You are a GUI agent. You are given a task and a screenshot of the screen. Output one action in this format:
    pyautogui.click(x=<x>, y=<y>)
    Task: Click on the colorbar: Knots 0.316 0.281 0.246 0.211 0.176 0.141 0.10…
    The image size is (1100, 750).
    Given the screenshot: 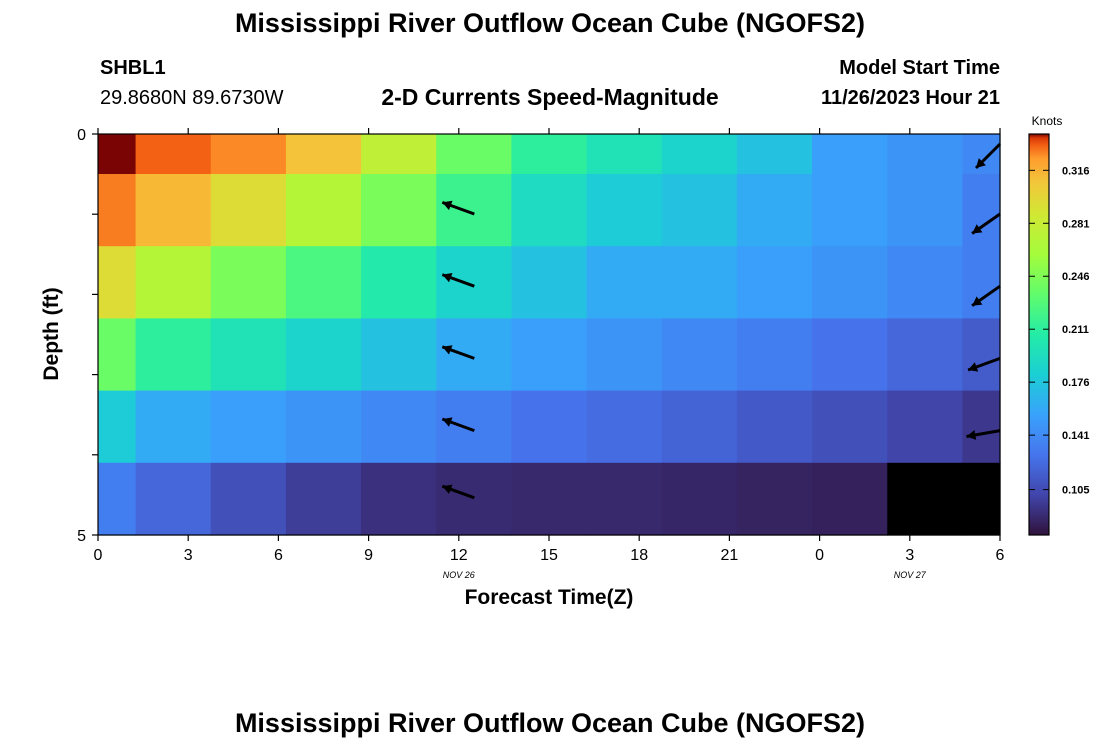 What is the action you would take?
    pyautogui.click(x=1059, y=325)
    